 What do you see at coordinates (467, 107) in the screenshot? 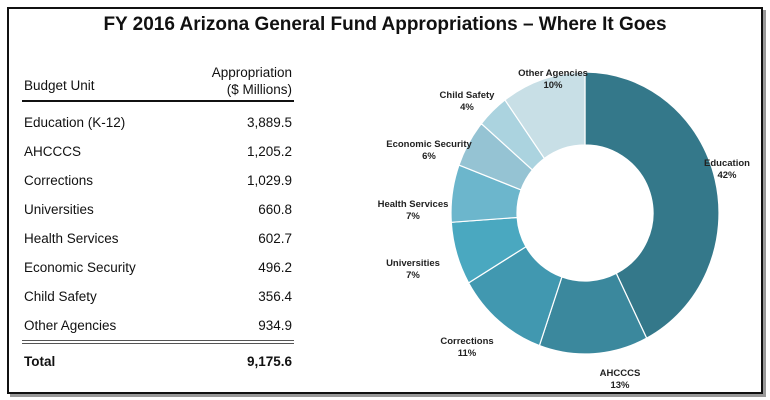
I see `slice-percent: 4%` at bounding box center [467, 107].